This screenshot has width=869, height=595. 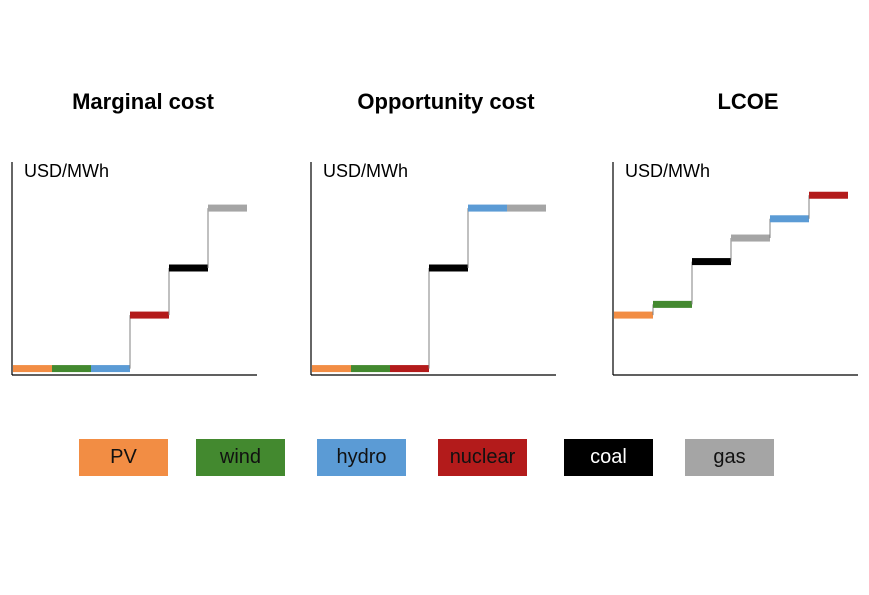 I want to click on legend-item-wind: wind, so click(x=240, y=457).